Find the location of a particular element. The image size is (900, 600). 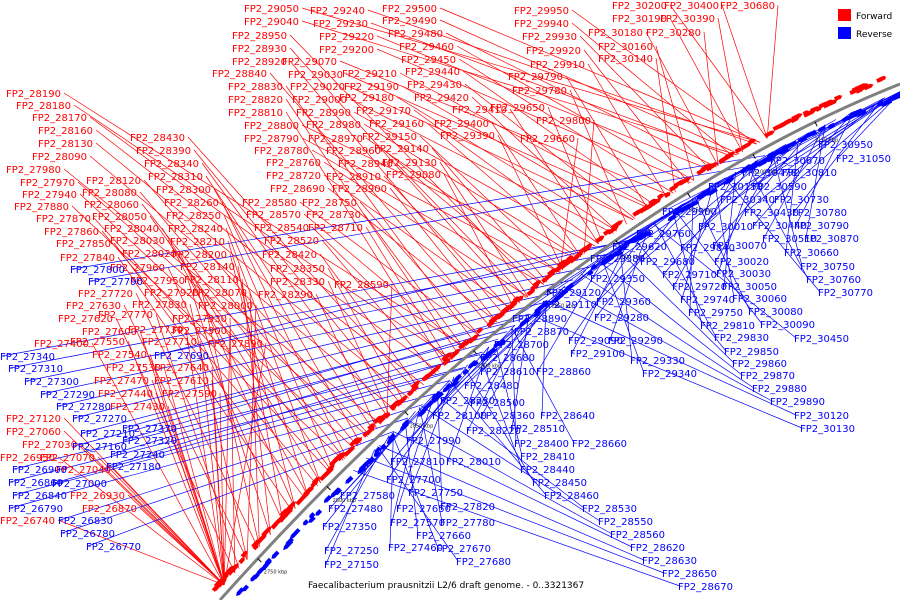

reverse-gene-label: FP2_27780 is located at coordinates (467, 523).